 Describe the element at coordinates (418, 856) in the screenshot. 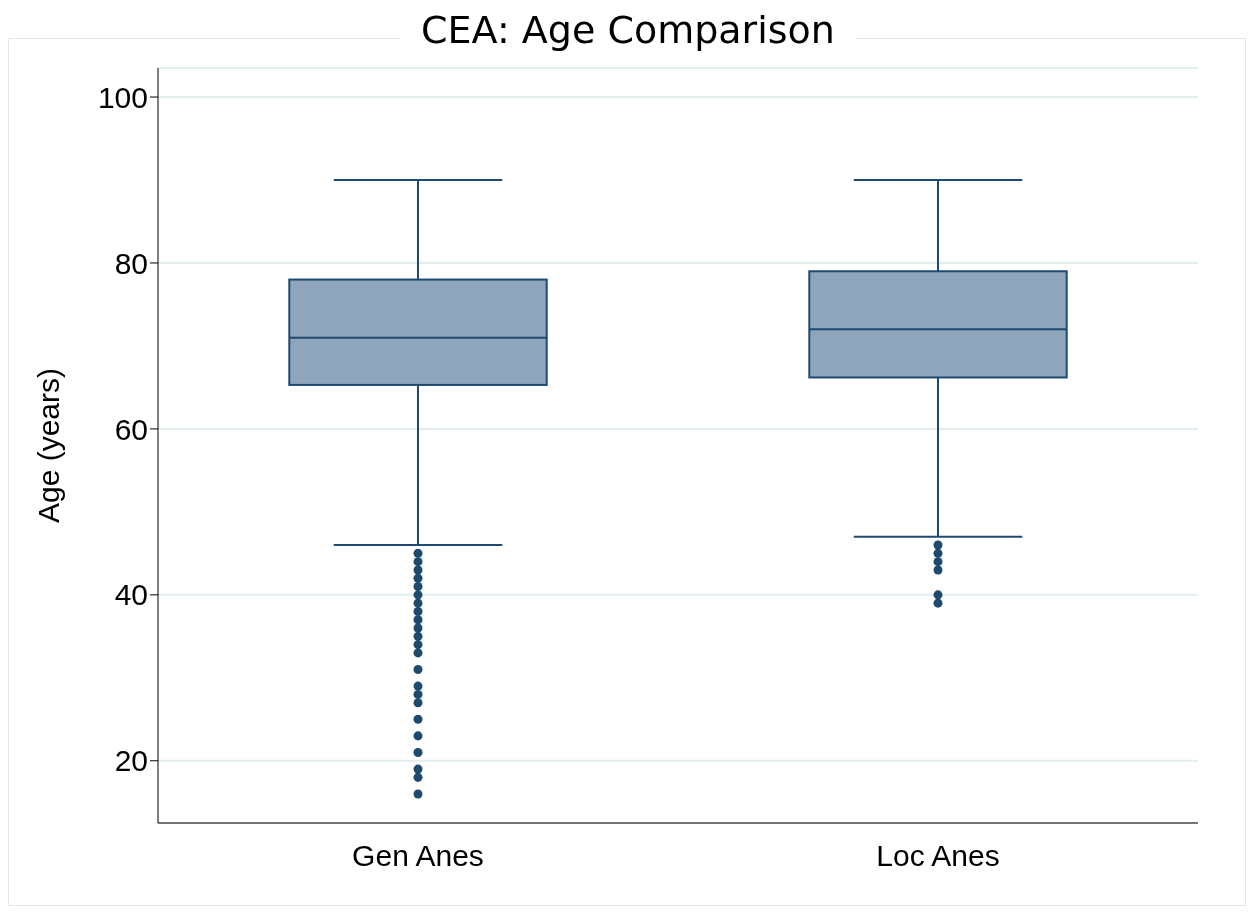

I see `x-tick-label: Gen Anes` at that location.